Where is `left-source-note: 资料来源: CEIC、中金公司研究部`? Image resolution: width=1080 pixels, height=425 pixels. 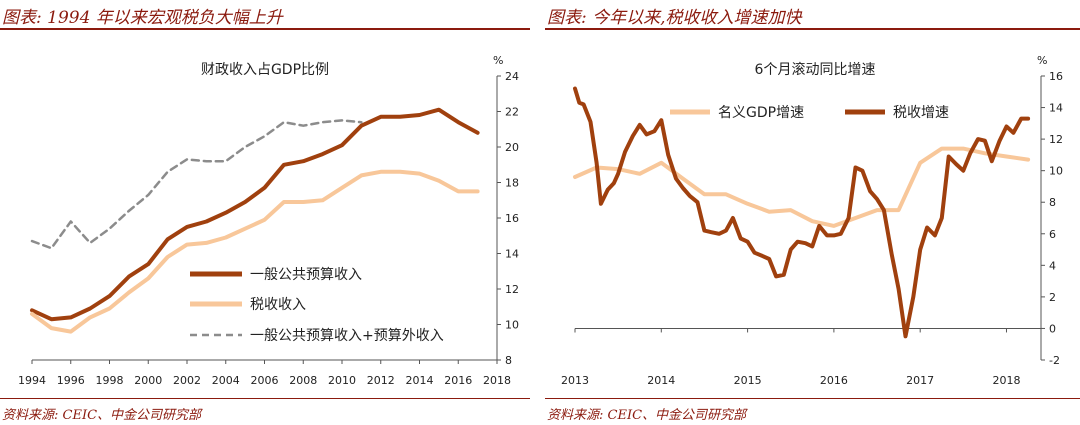 left-source-note: 资料来源: CEIC、中金公司研究部 is located at coordinates (102, 415).